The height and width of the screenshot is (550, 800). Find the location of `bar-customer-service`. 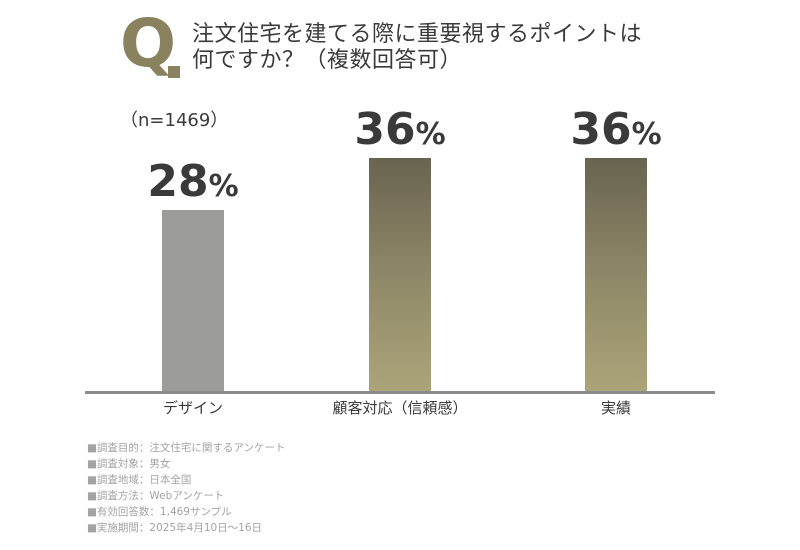

bar-customer-service is located at coordinates (400, 275).